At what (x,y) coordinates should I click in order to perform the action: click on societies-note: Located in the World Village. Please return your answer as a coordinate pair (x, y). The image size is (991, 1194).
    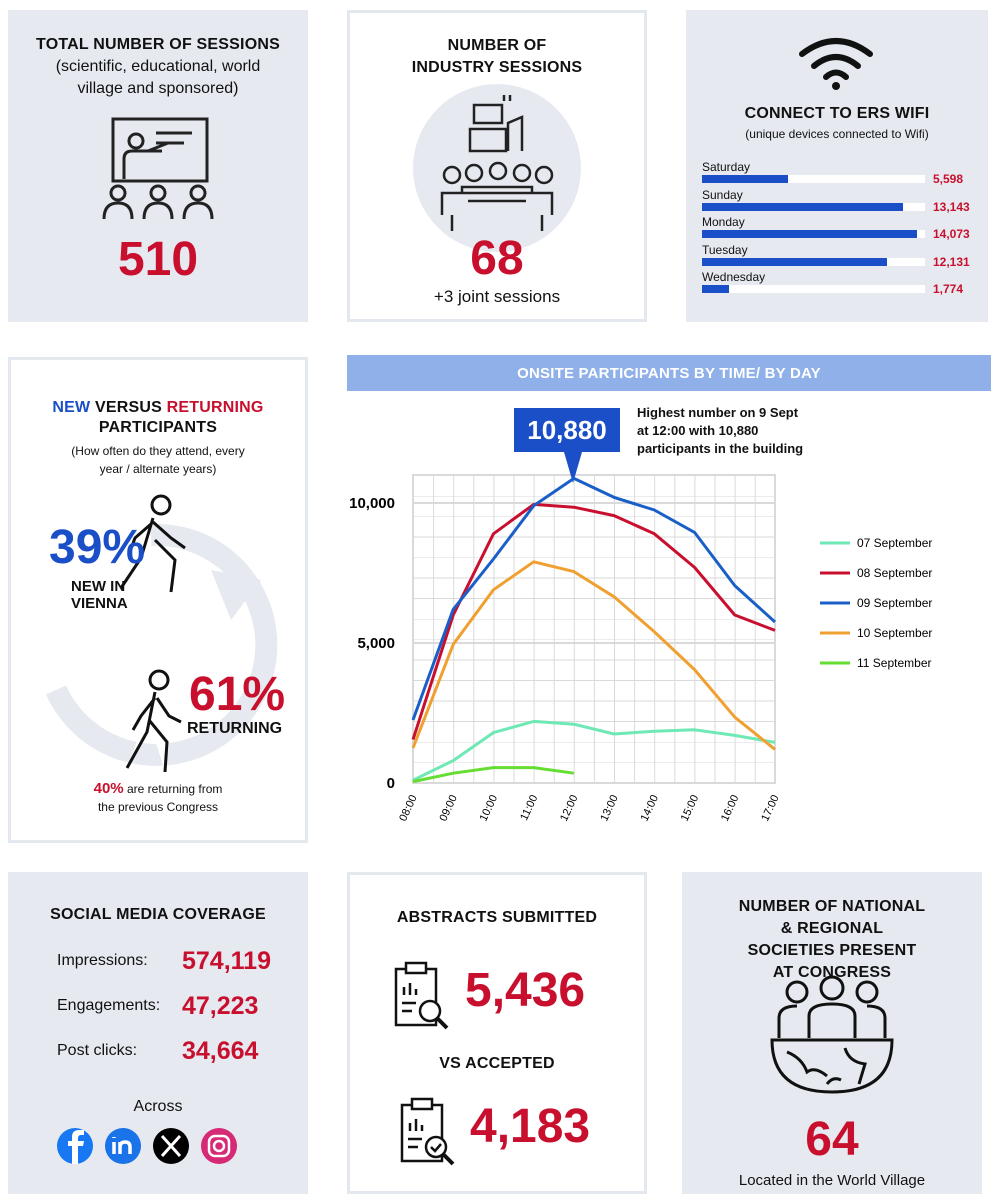
    Looking at the image, I should click on (832, 1180).